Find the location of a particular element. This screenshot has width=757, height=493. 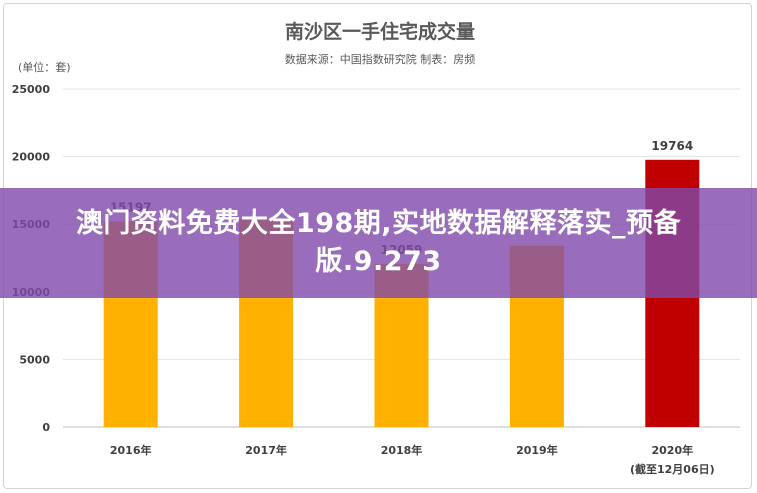

x-tick-label: 2017年 is located at coordinates (266, 450).